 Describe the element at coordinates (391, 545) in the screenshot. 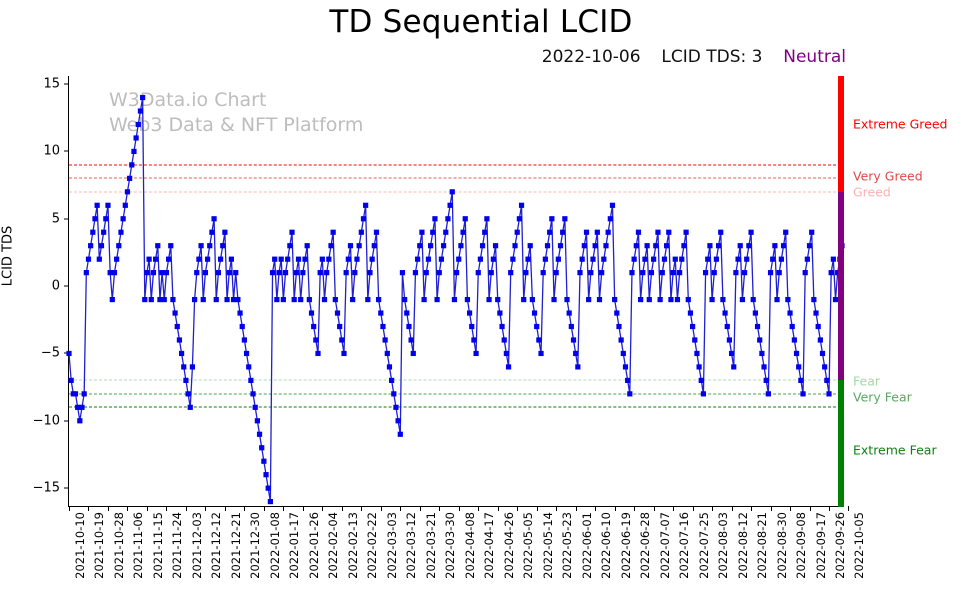

I see `x-tick-label: 2022-03-03` at that location.